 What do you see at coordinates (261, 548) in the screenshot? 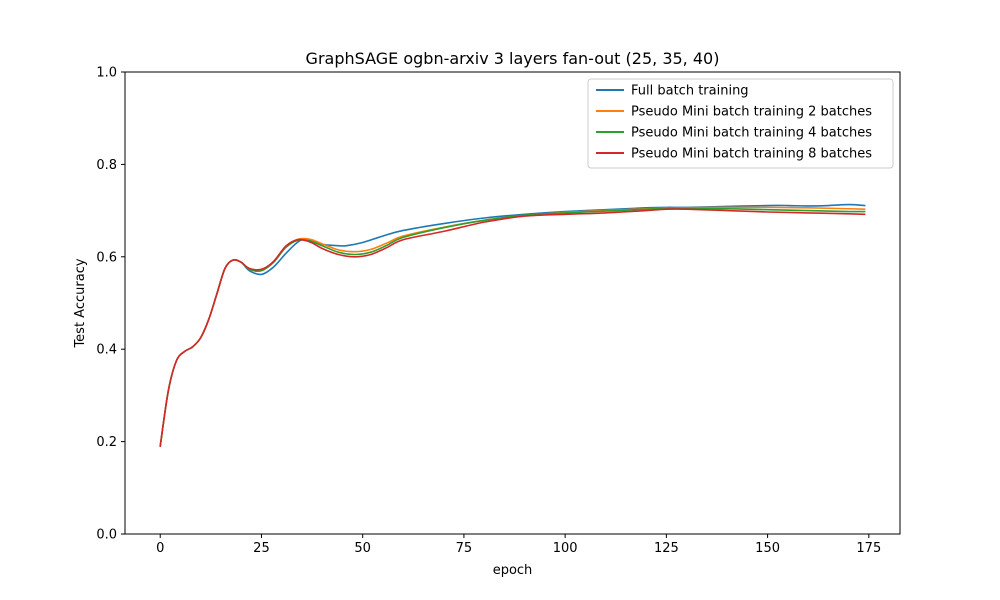
I see `x-tick-label: 25` at bounding box center [261, 548].